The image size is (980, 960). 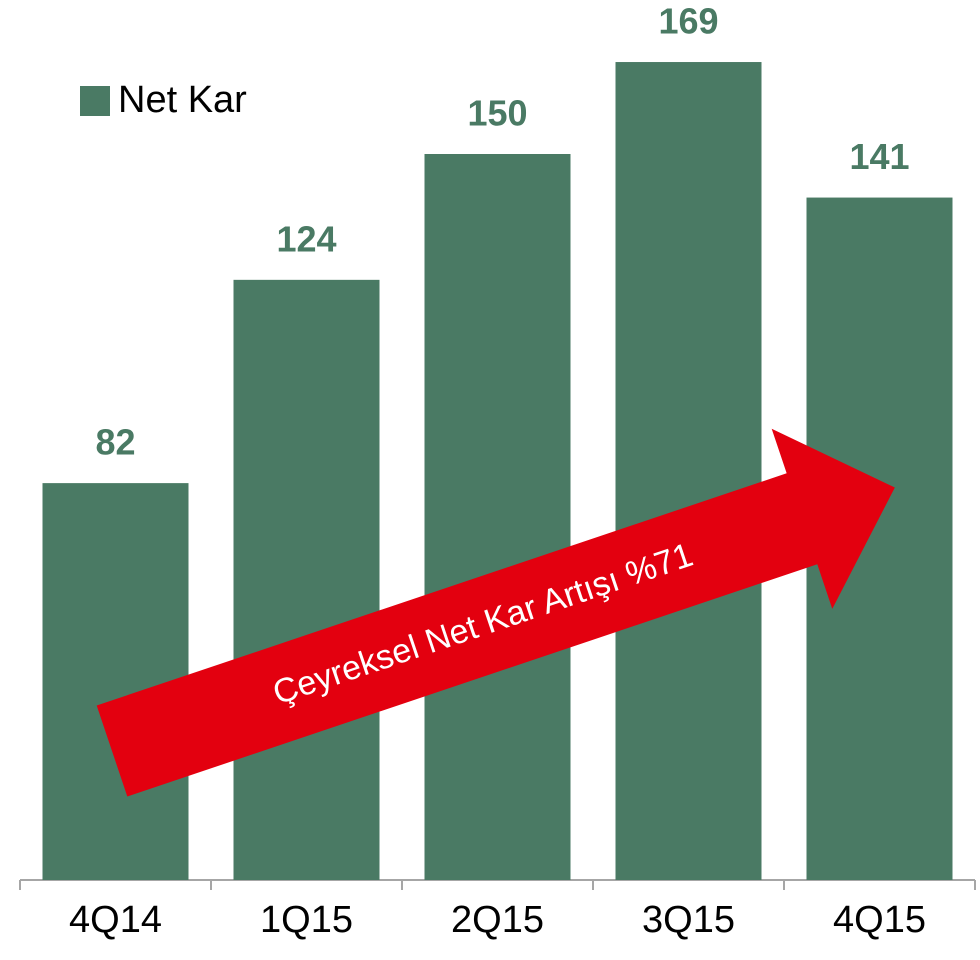 What do you see at coordinates (306, 920) in the screenshot?
I see `x-tick-label: 1Q15` at bounding box center [306, 920].